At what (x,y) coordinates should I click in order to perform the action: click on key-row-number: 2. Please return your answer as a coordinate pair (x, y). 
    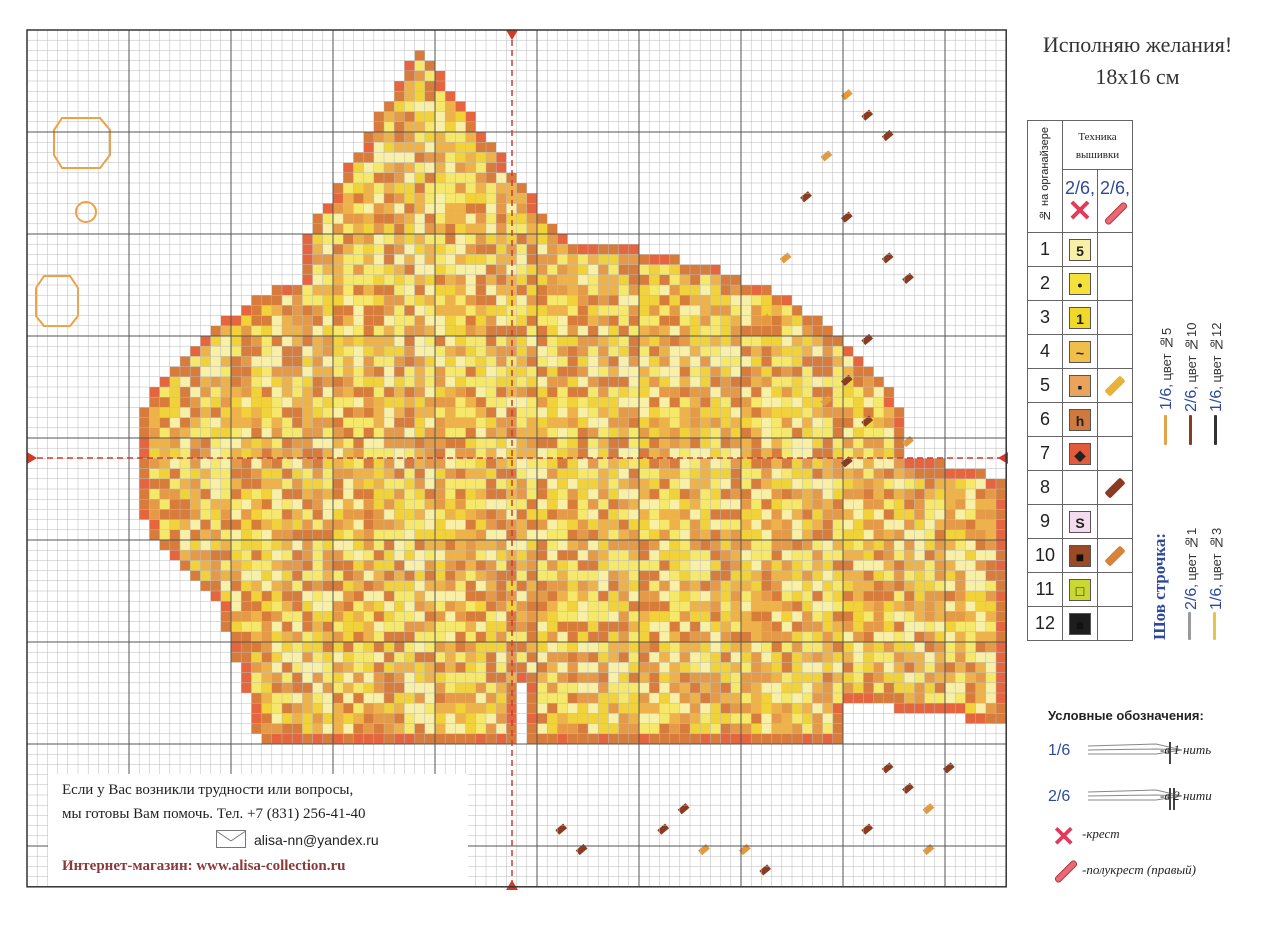
    Looking at the image, I should click on (1045, 283).